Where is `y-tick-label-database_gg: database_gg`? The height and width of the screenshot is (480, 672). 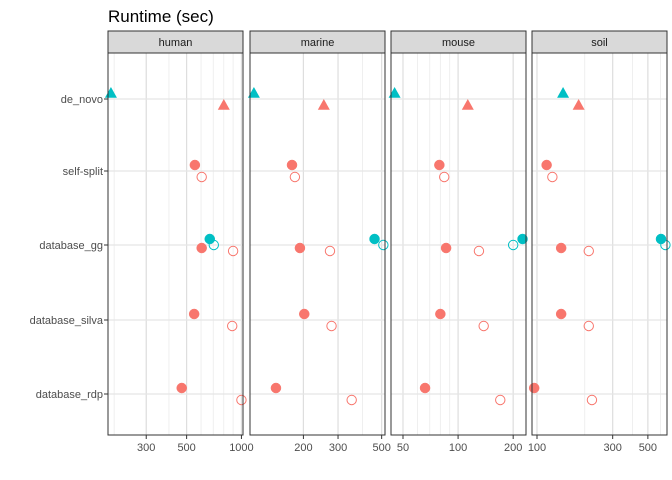 y-tick-label-database_gg: database_gg is located at coordinates (71, 246).